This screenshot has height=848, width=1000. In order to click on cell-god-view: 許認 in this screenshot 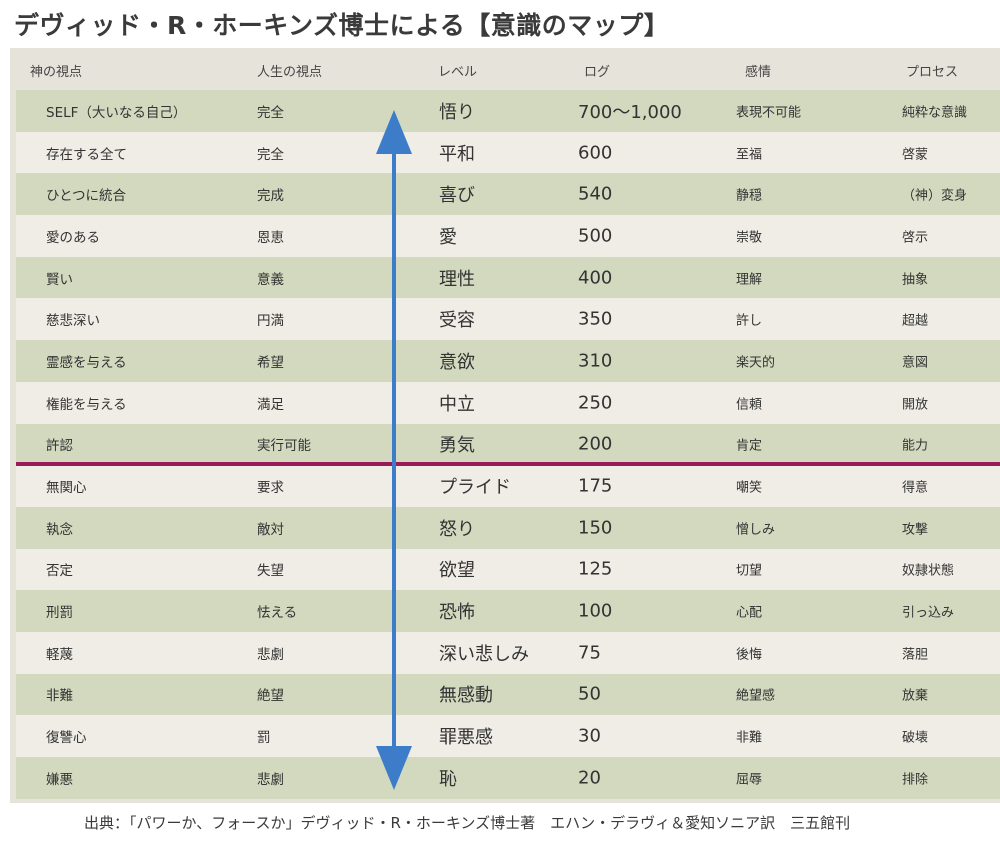, I will do `click(59, 446)`.